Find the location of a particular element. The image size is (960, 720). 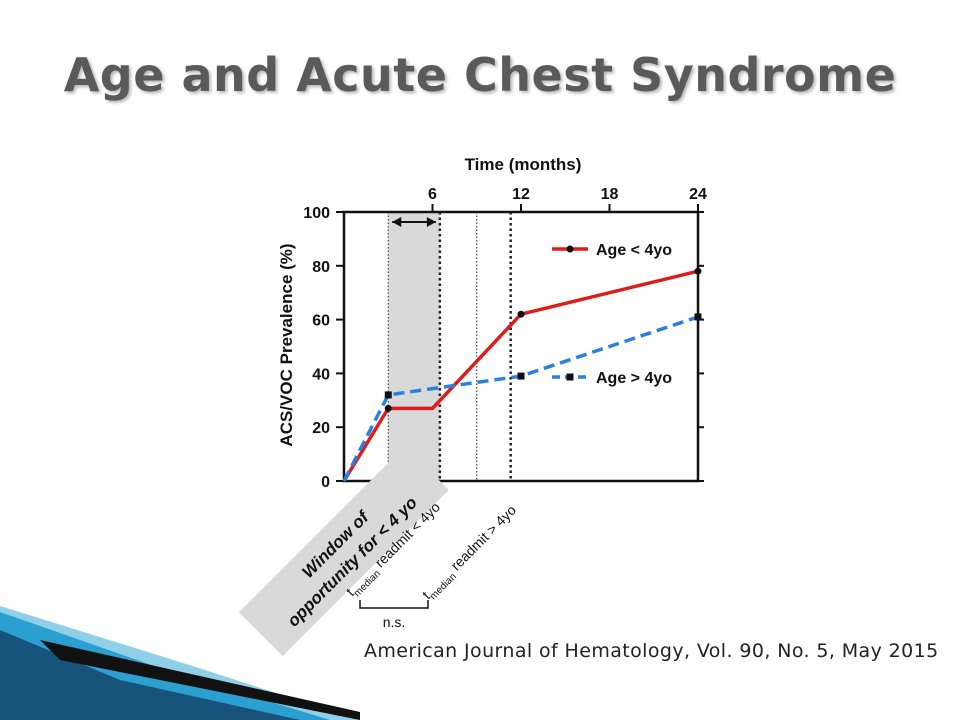

window-arrow-head-left is located at coordinates (397, 222).